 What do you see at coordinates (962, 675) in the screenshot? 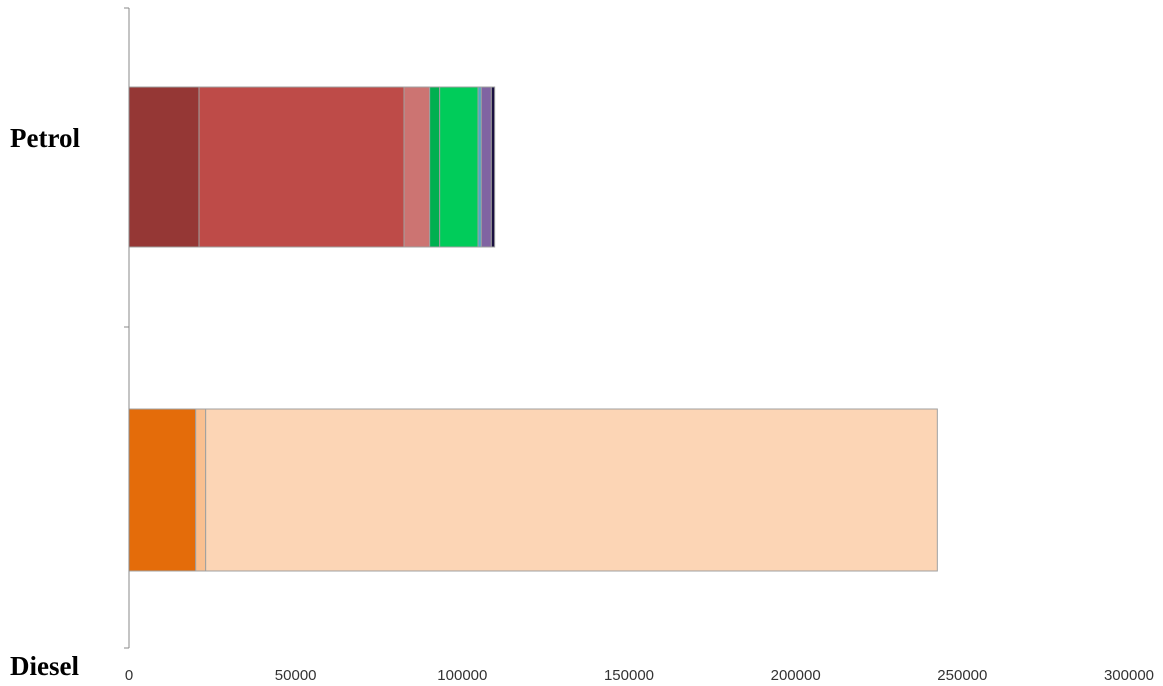
I see `x-tick-label-250000: 250000` at bounding box center [962, 675].